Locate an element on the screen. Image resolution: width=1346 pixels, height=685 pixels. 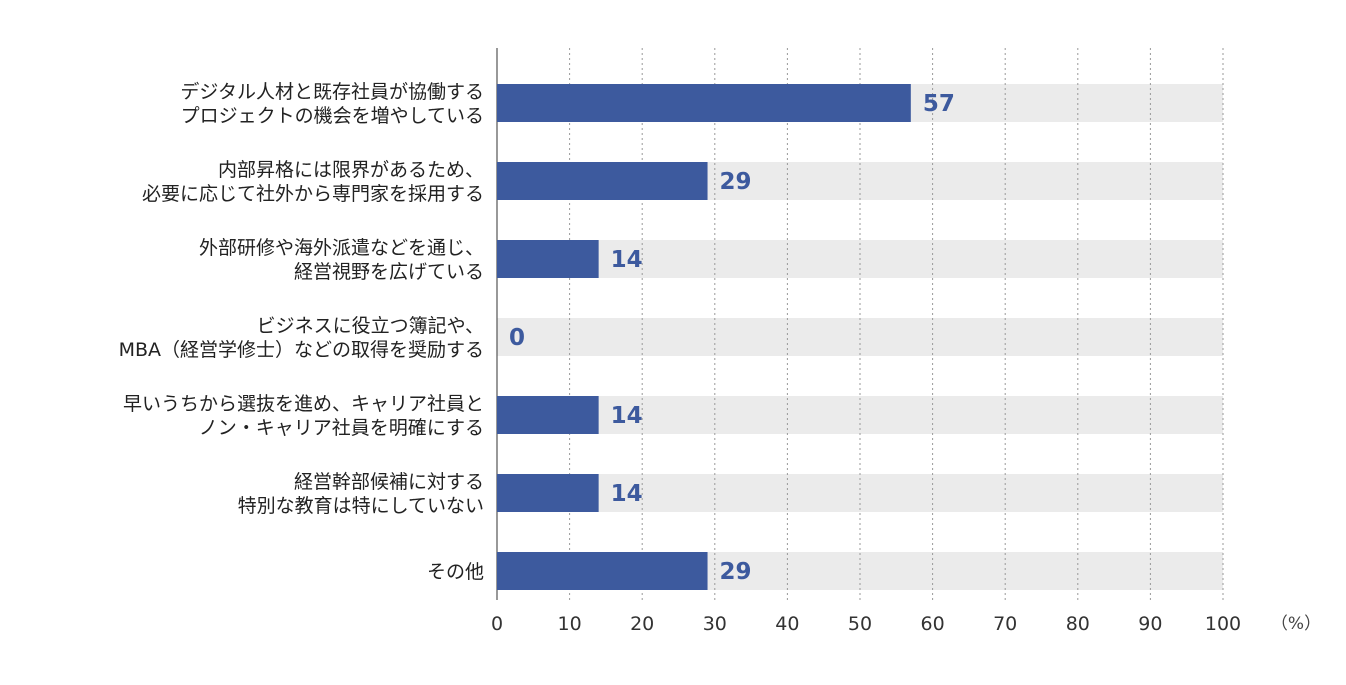
x-tick-label: 90 is located at coordinates (1150, 624).